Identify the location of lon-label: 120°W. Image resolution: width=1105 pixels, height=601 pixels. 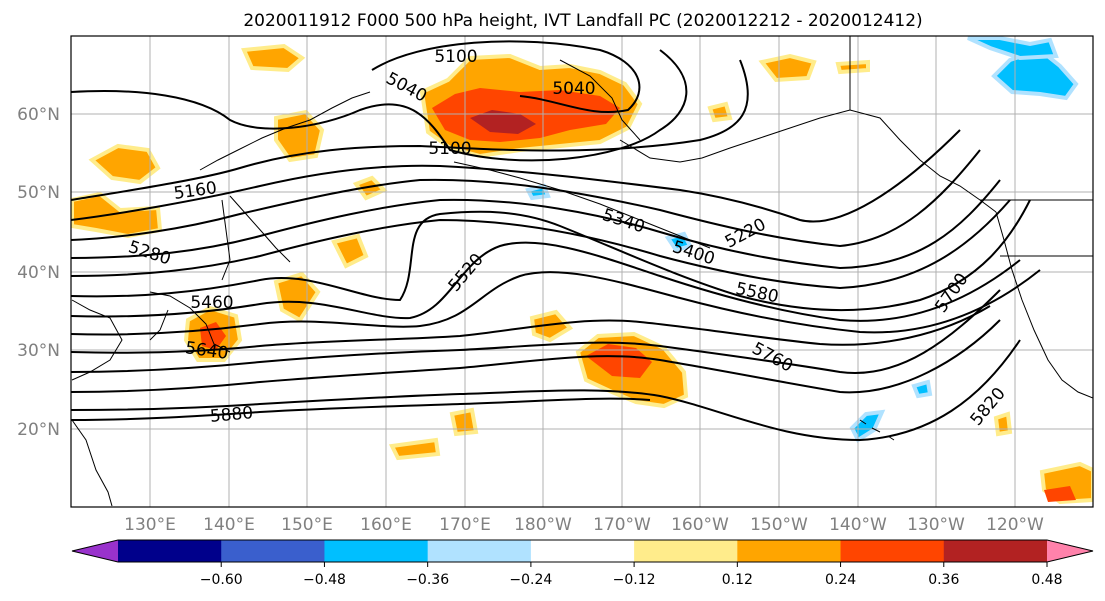
(1015, 525).